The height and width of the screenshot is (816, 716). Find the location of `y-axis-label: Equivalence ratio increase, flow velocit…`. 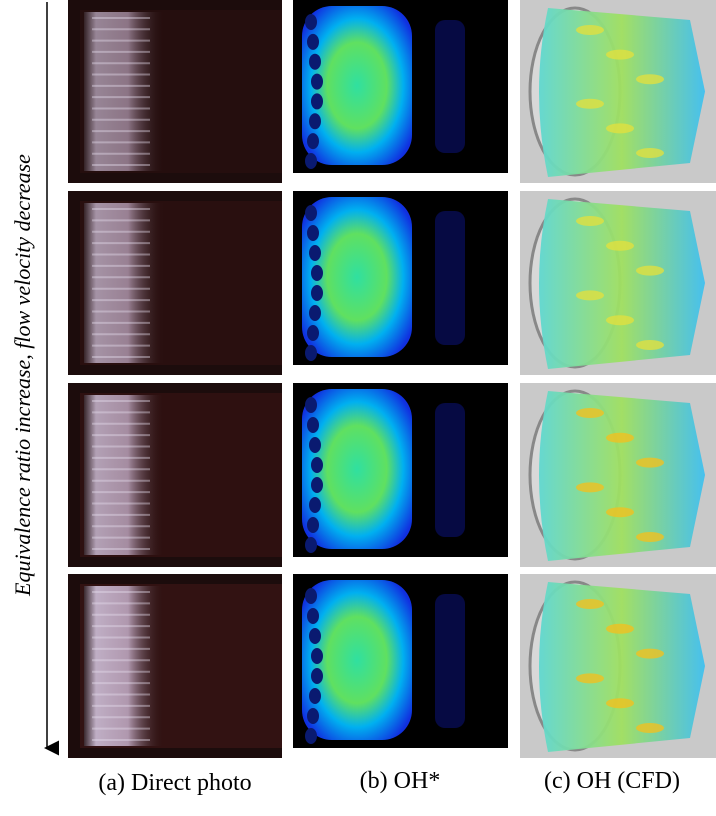

y-axis-label: Equivalence ratio increase, flow velocit… is located at coordinates (22, 375).